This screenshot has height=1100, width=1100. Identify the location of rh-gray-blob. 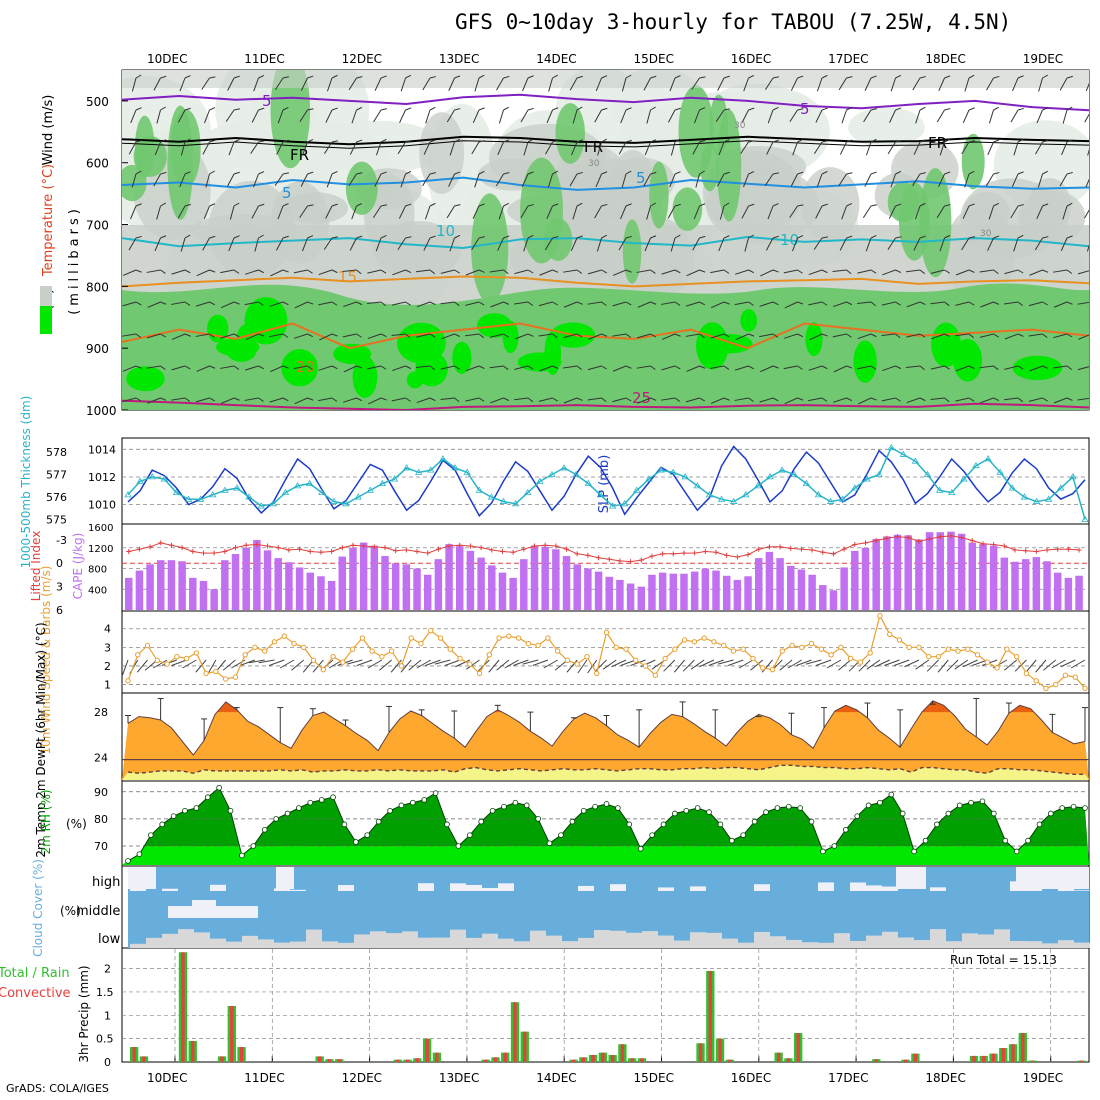
(1052, 217).